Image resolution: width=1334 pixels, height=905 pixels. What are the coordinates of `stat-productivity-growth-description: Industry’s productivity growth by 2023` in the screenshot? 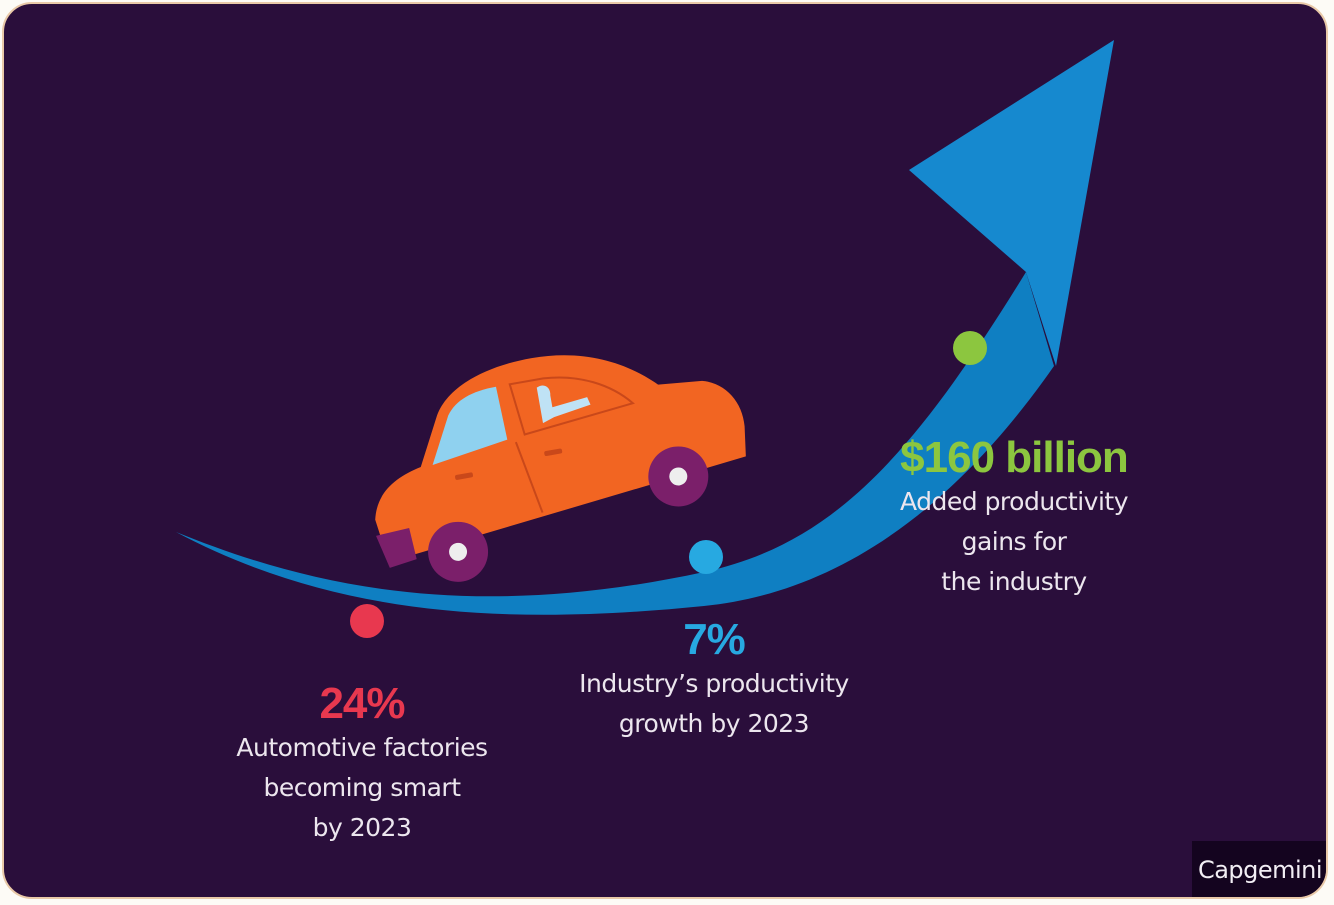 It's located at (714, 703).